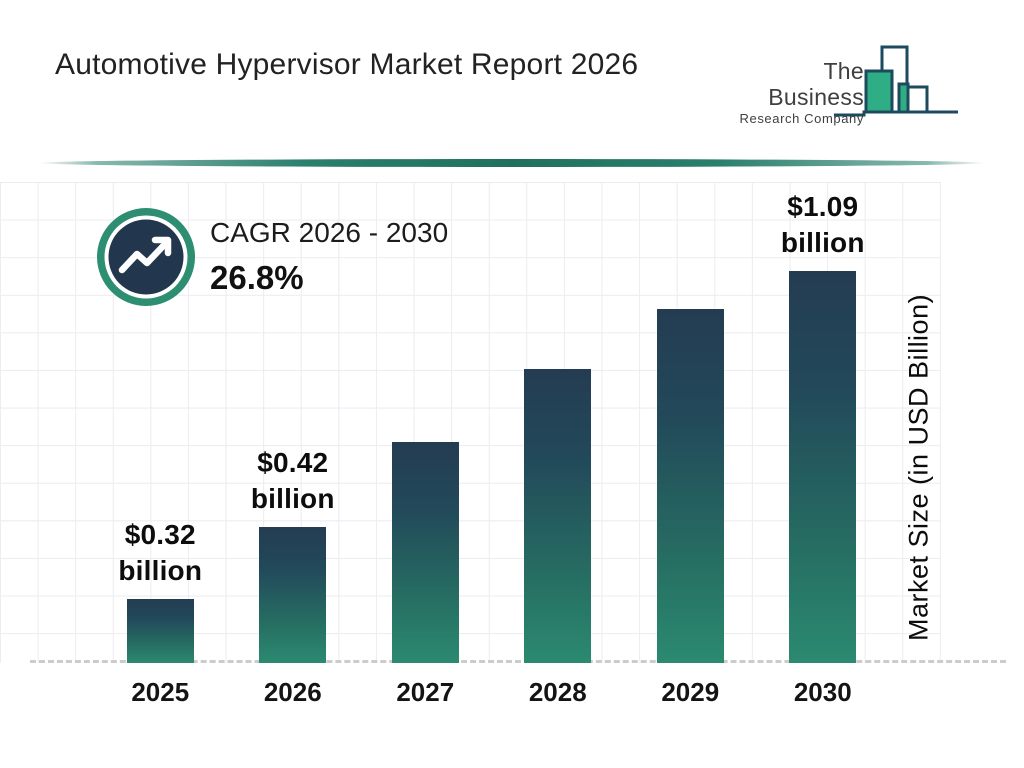  Describe the element at coordinates (160, 448) in the screenshot. I see `chart-column-2025: $0.32 billion 2025` at that location.